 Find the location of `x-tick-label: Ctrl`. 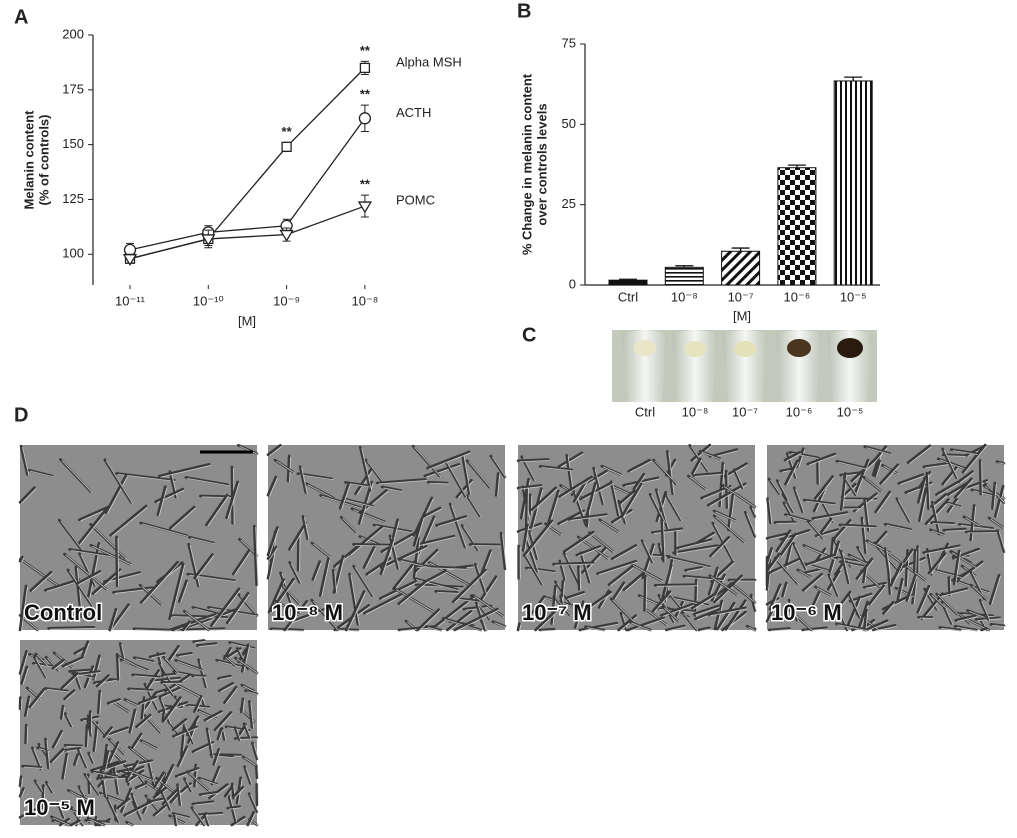

x-tick-label: Ctrl is located at coordinates (628, 296).